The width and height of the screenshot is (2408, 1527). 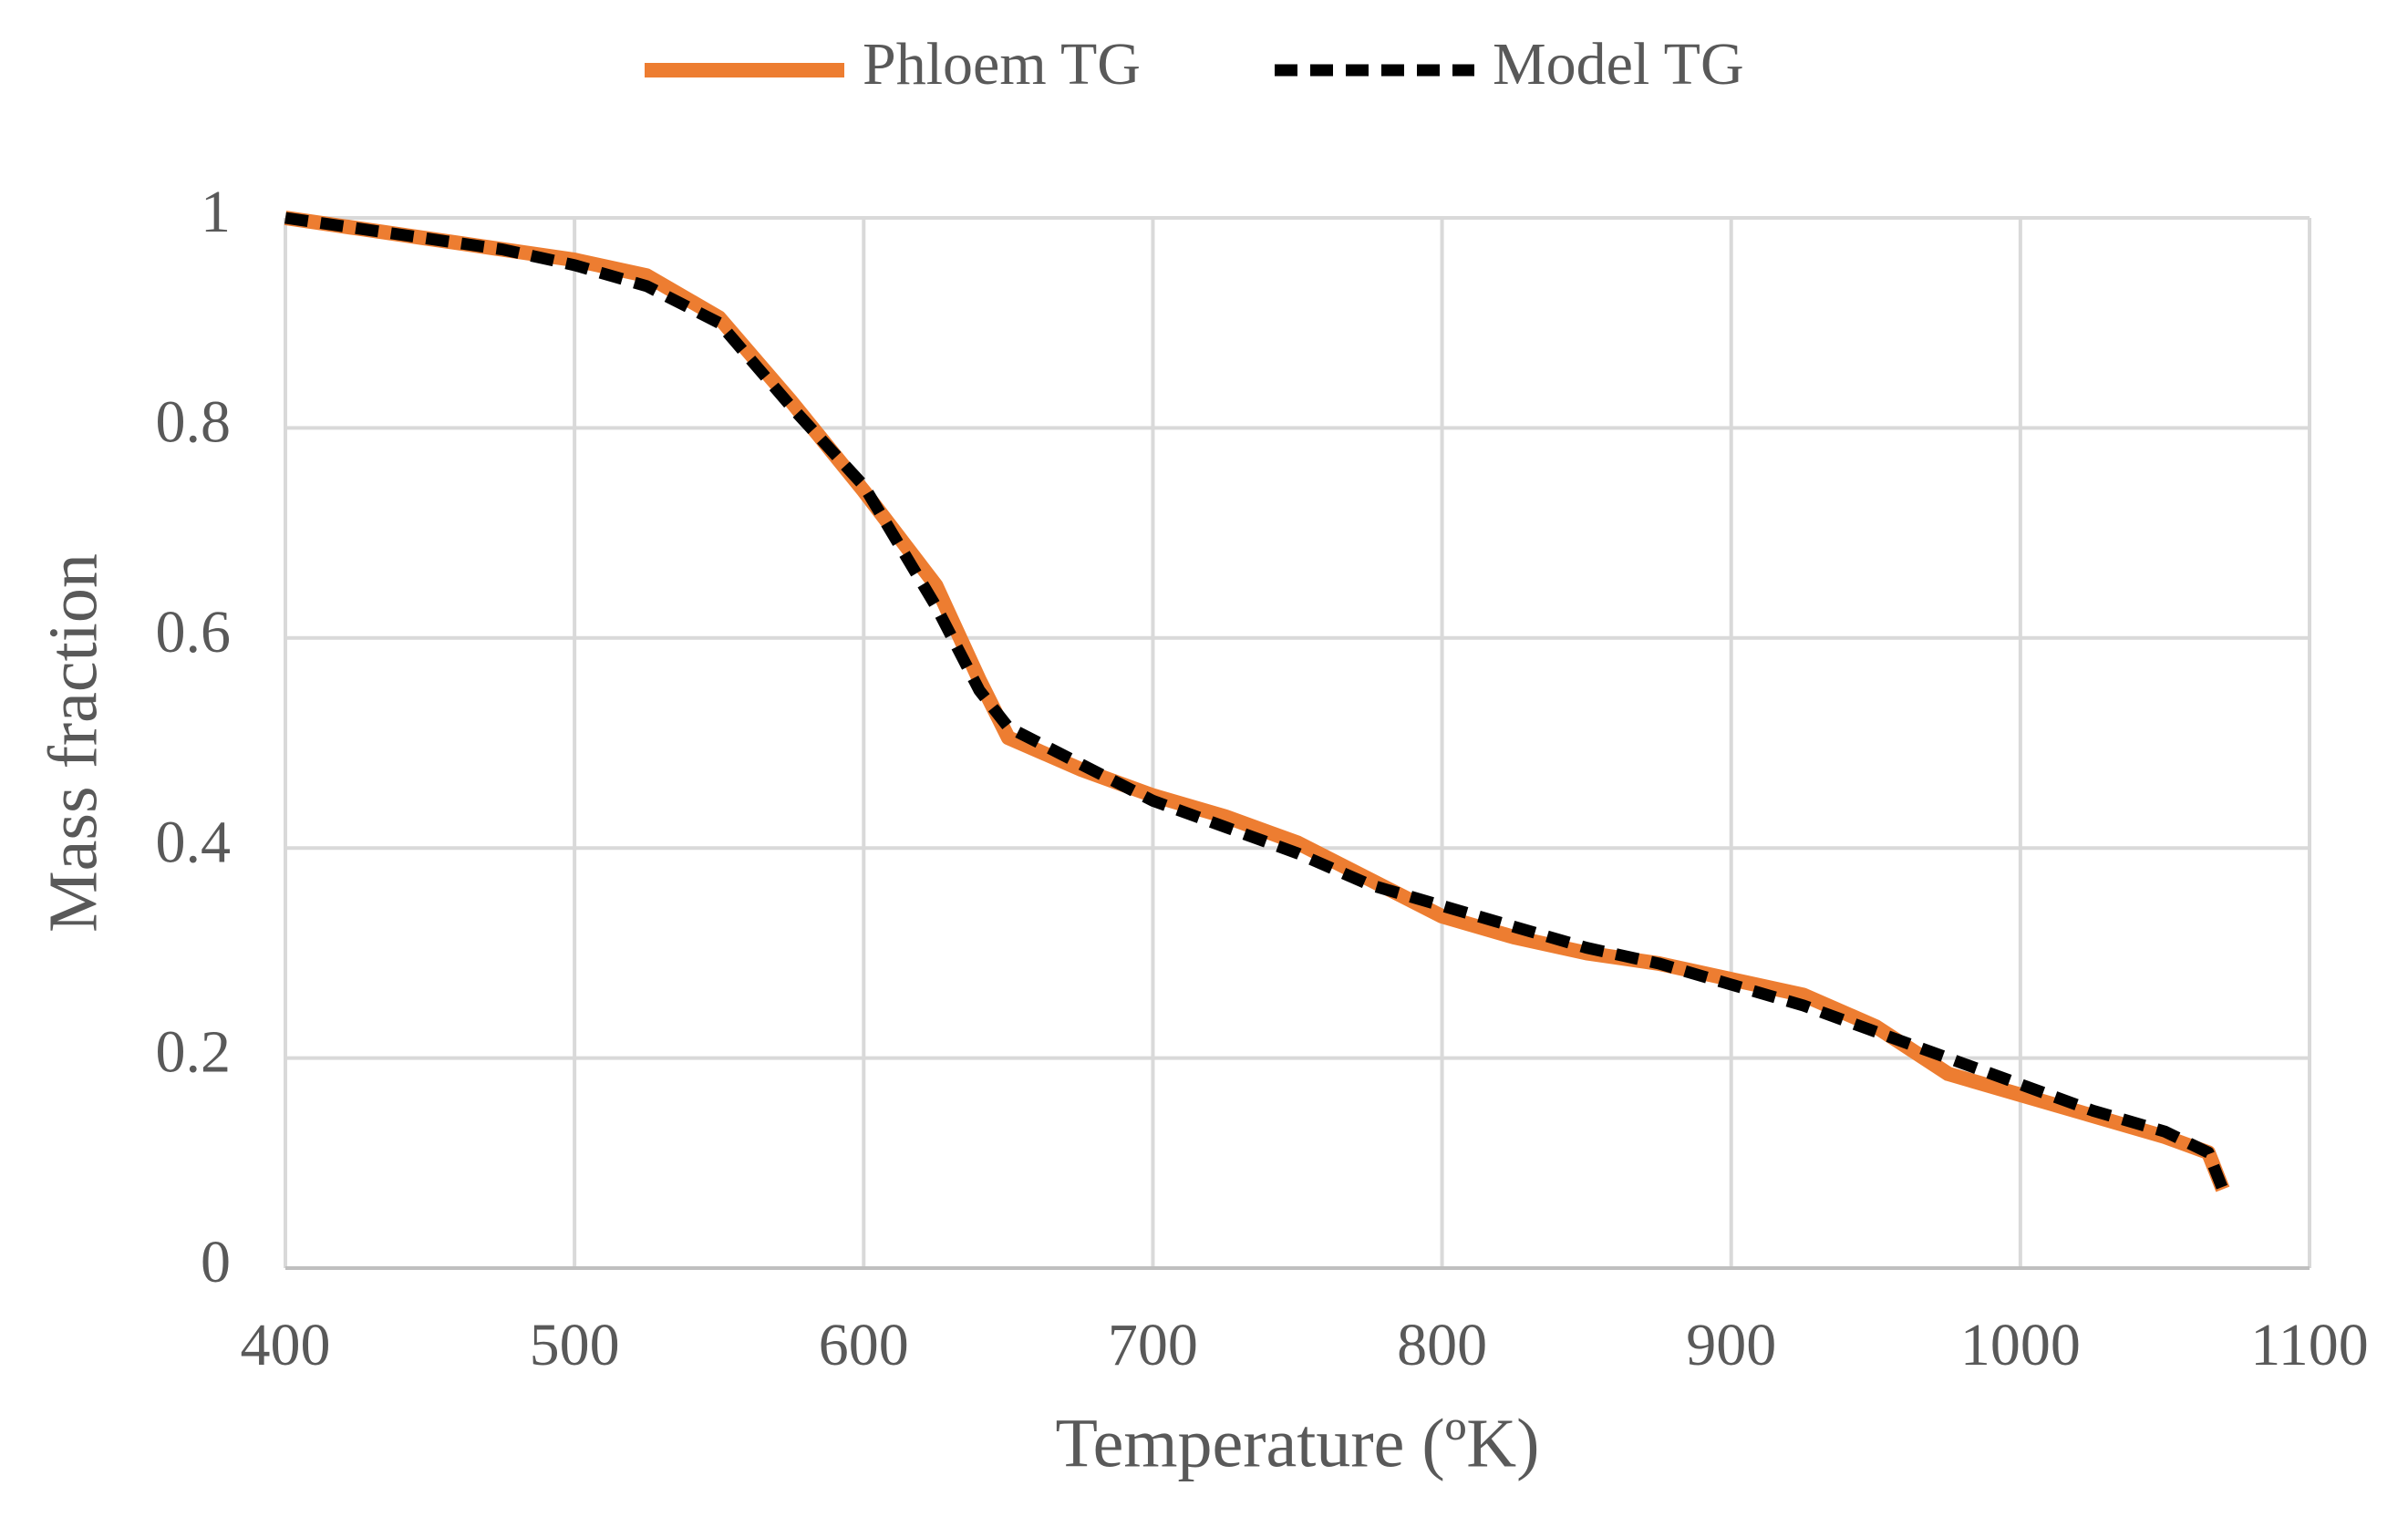 I want to click on x-tick-label: 600, so click(x=864, y=1345).